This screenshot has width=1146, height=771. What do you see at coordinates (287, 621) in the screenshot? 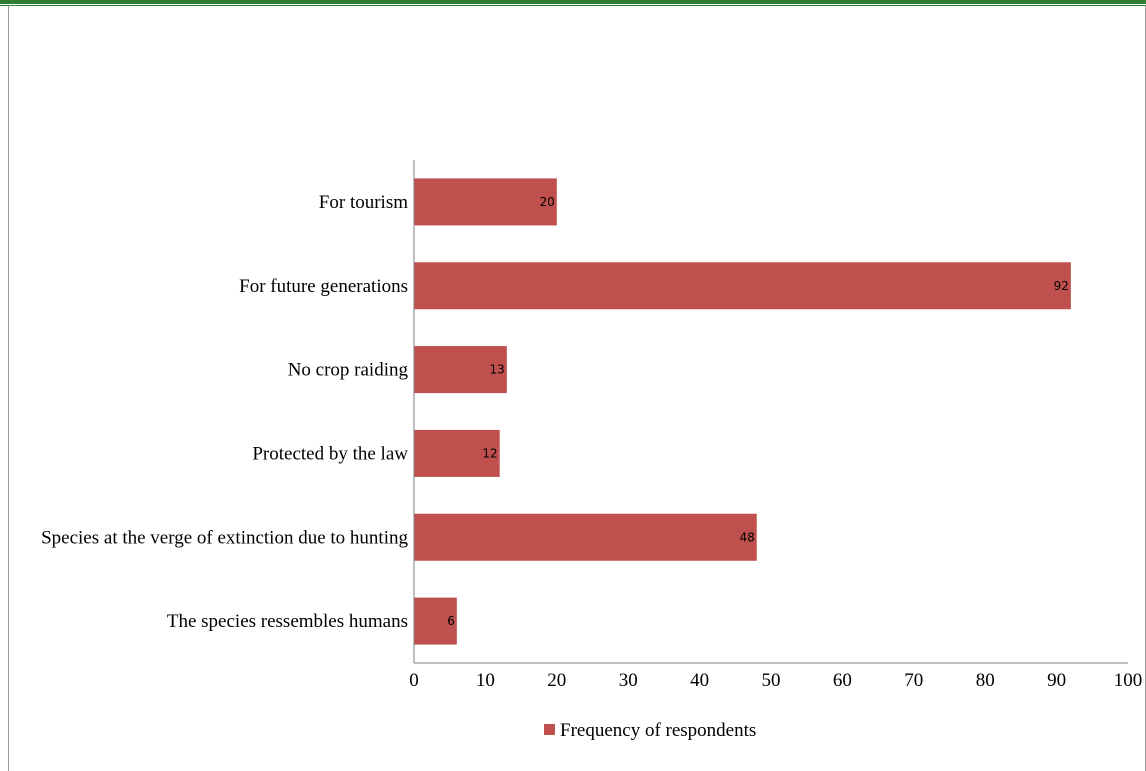
I see `category-label-5: The species ressembles humans` at bounding box center [287, 621].